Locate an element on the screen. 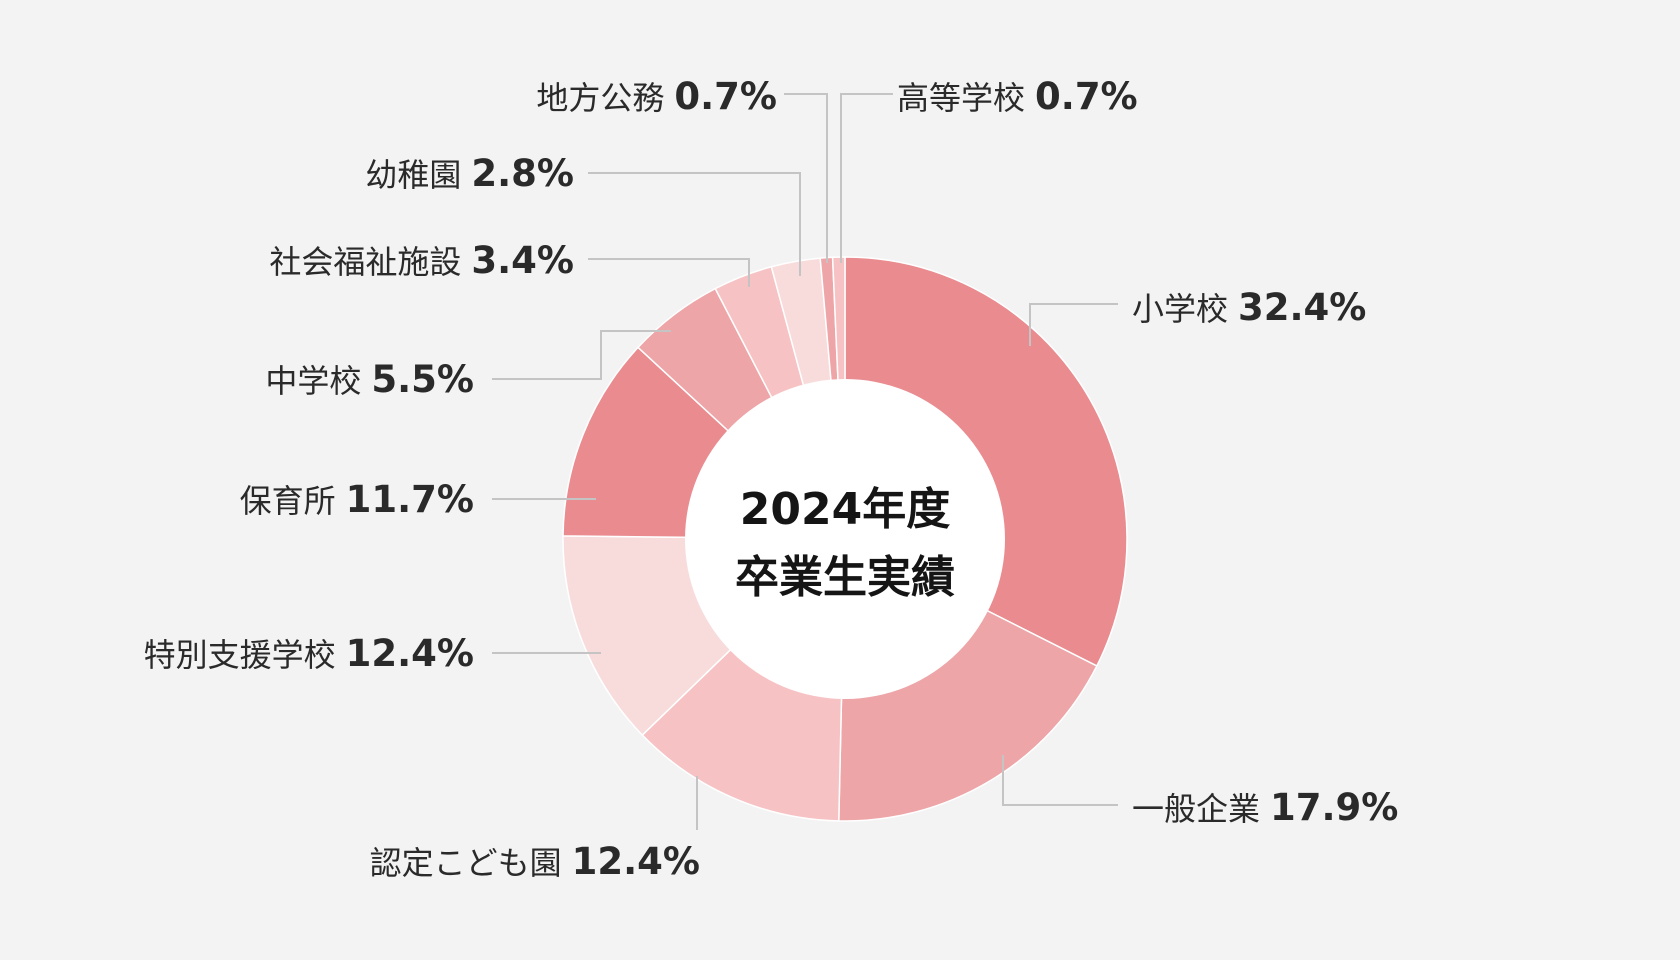 This screenshot has width=1680, height=960. slice-label-name: 小学校 is located at coordinates (1180, 309).